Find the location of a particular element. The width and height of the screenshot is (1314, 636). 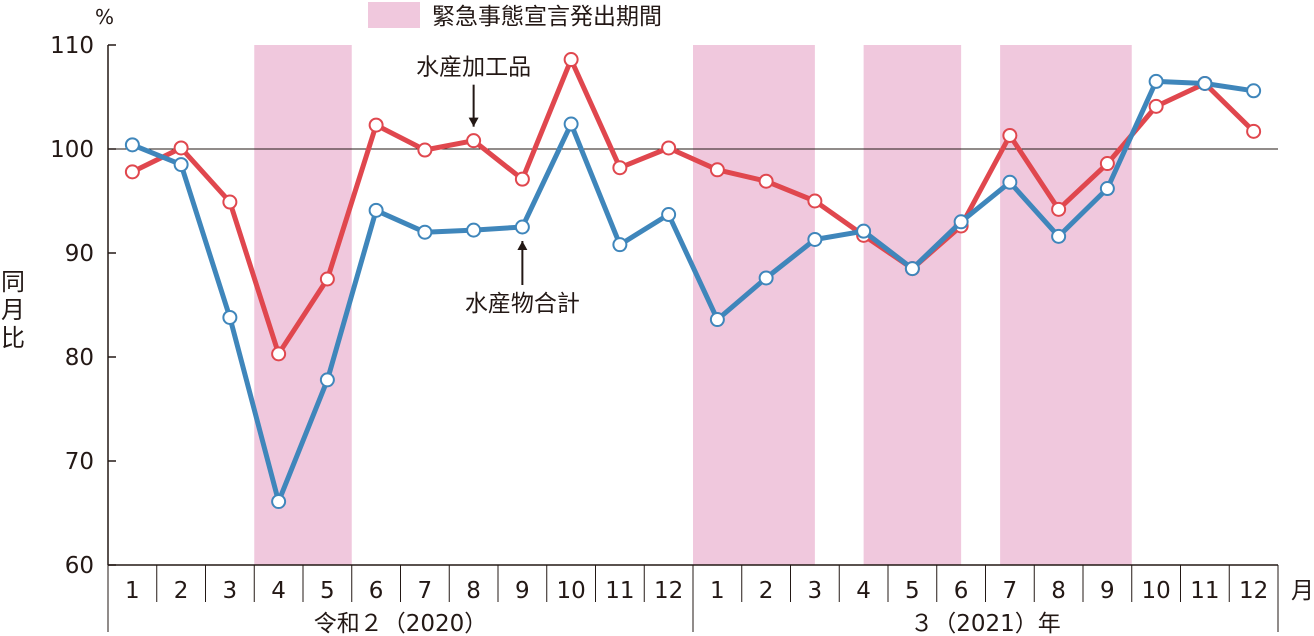

annotation-label: 水産加工品 is located at coordinates (473, 68).